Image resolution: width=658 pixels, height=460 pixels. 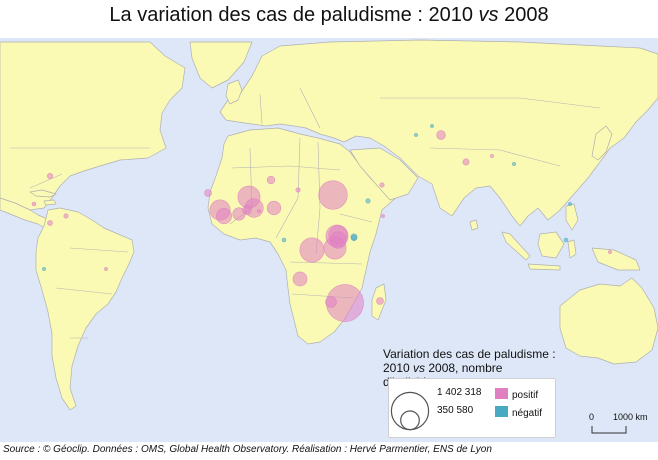 What do you see at coordinates (294, 15) in the screenshot?
I see `title-text: La variation des cas de paludisme : 2010` at bounding box center [294, 15].